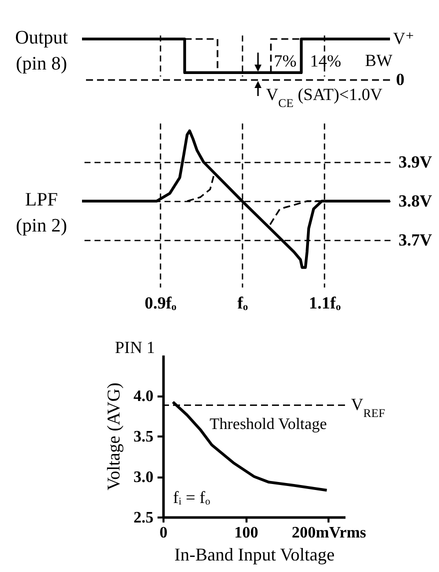 The image size is (439, 572). I want to click on y-tick-label: 3.7V, so click(415, 240).